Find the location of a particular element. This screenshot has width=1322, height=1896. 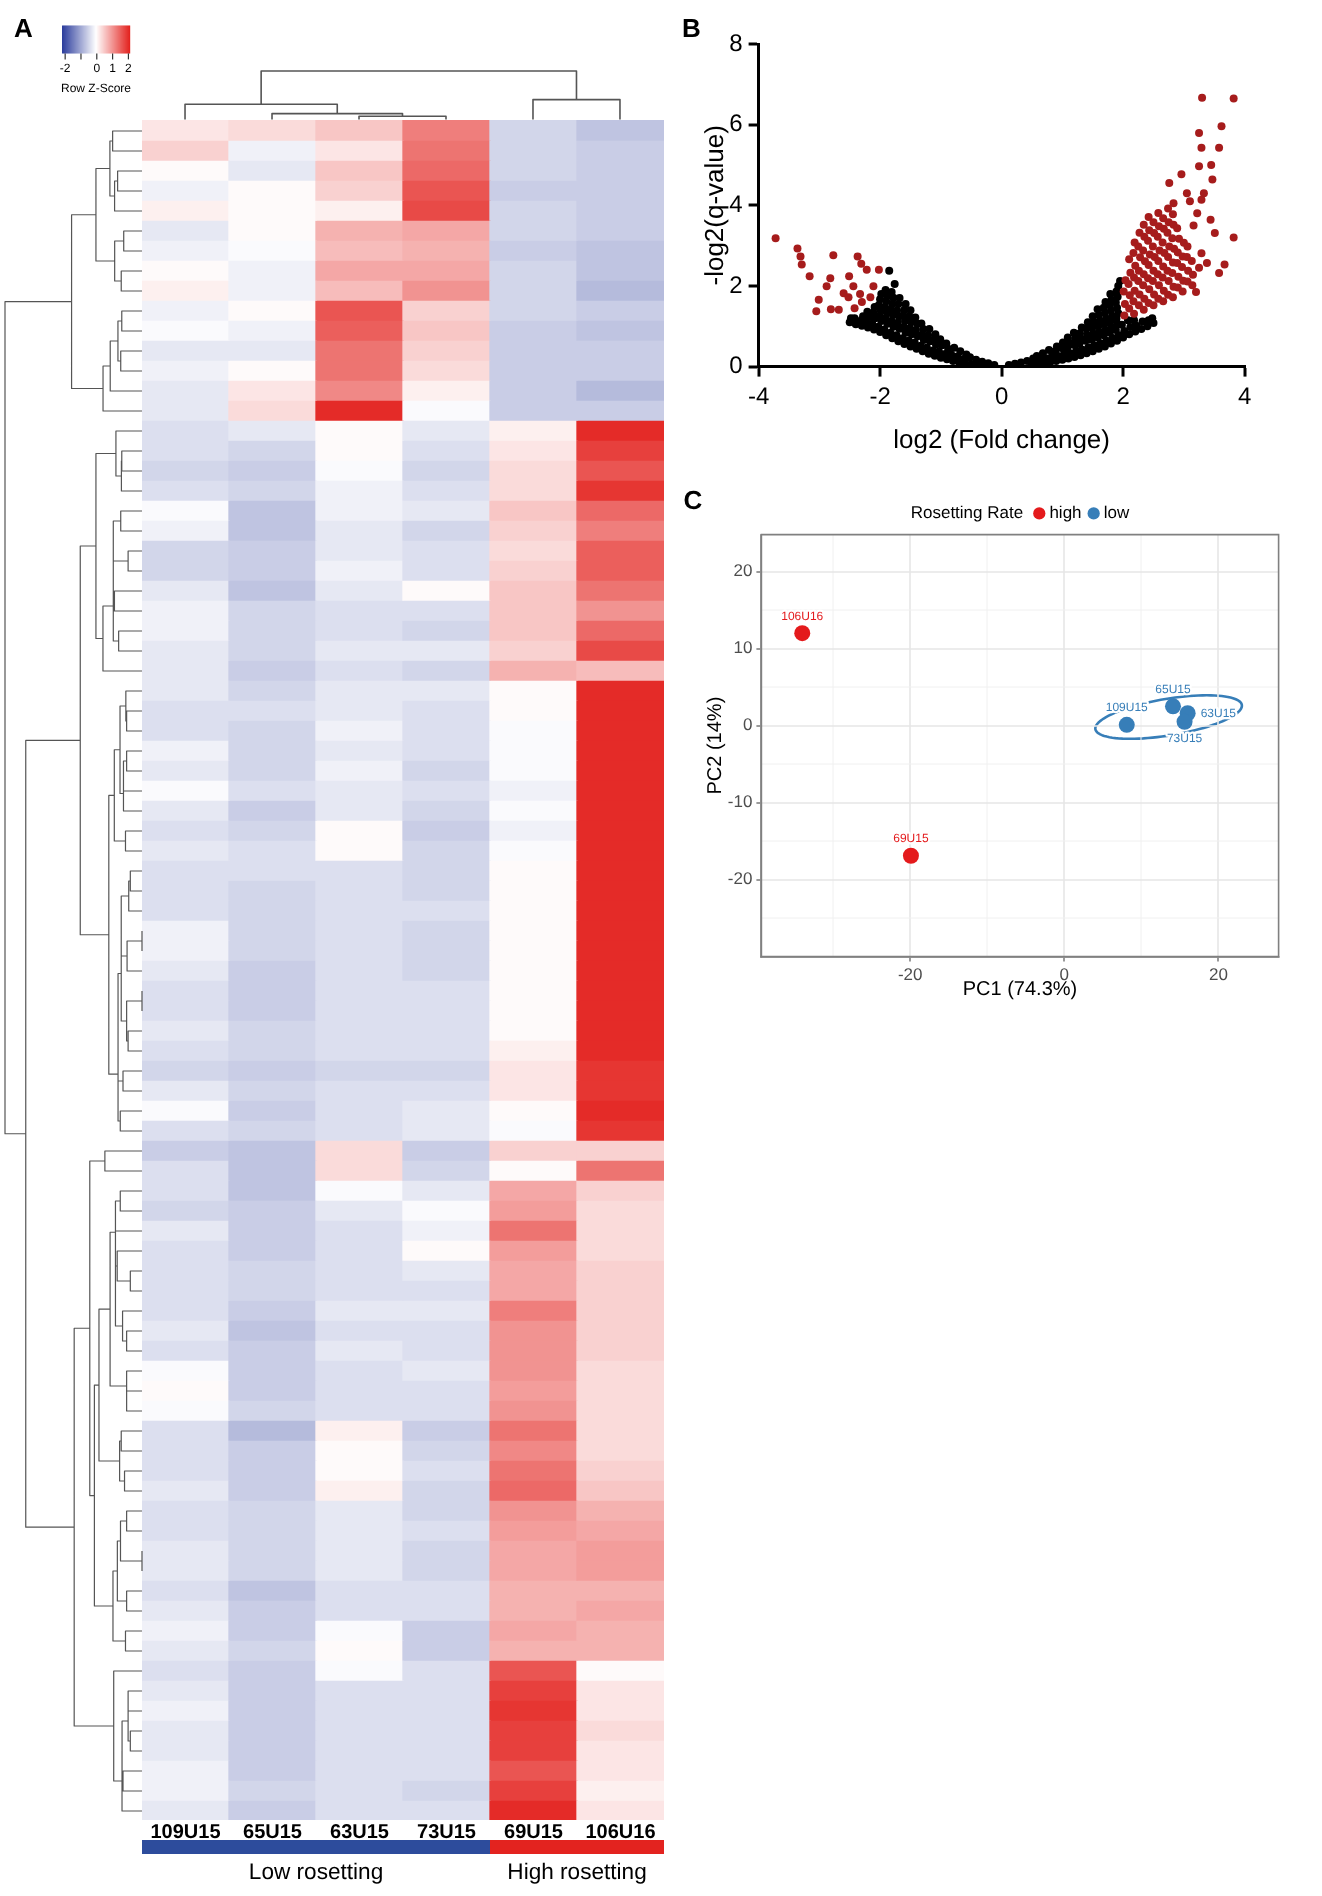

x-tick-label: 69U15 is located at coordinates (534, 1832).